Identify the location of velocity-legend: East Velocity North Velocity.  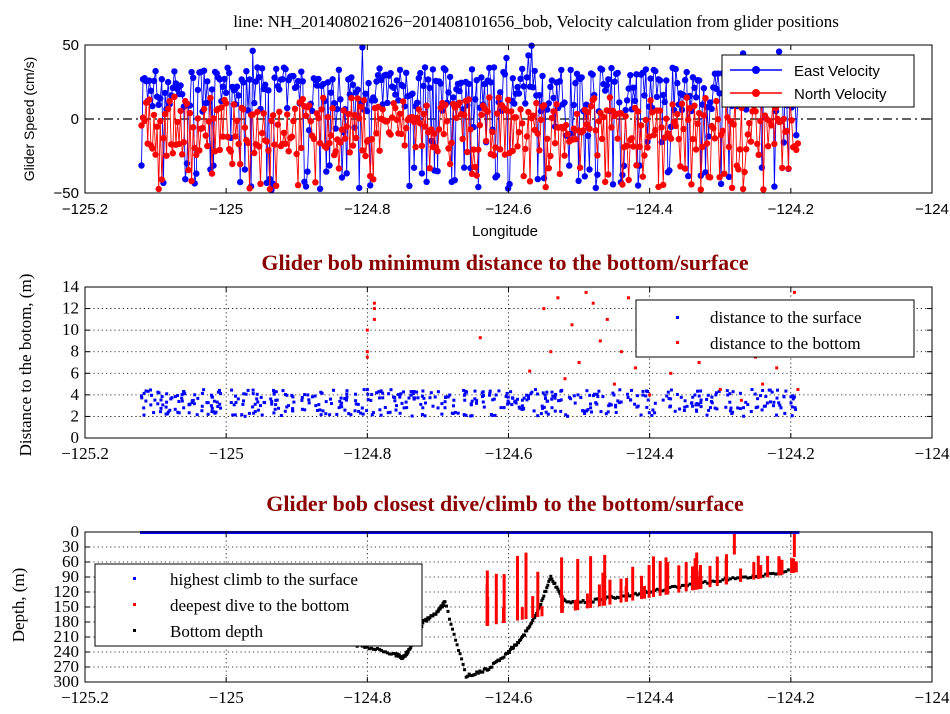
(818, 81).